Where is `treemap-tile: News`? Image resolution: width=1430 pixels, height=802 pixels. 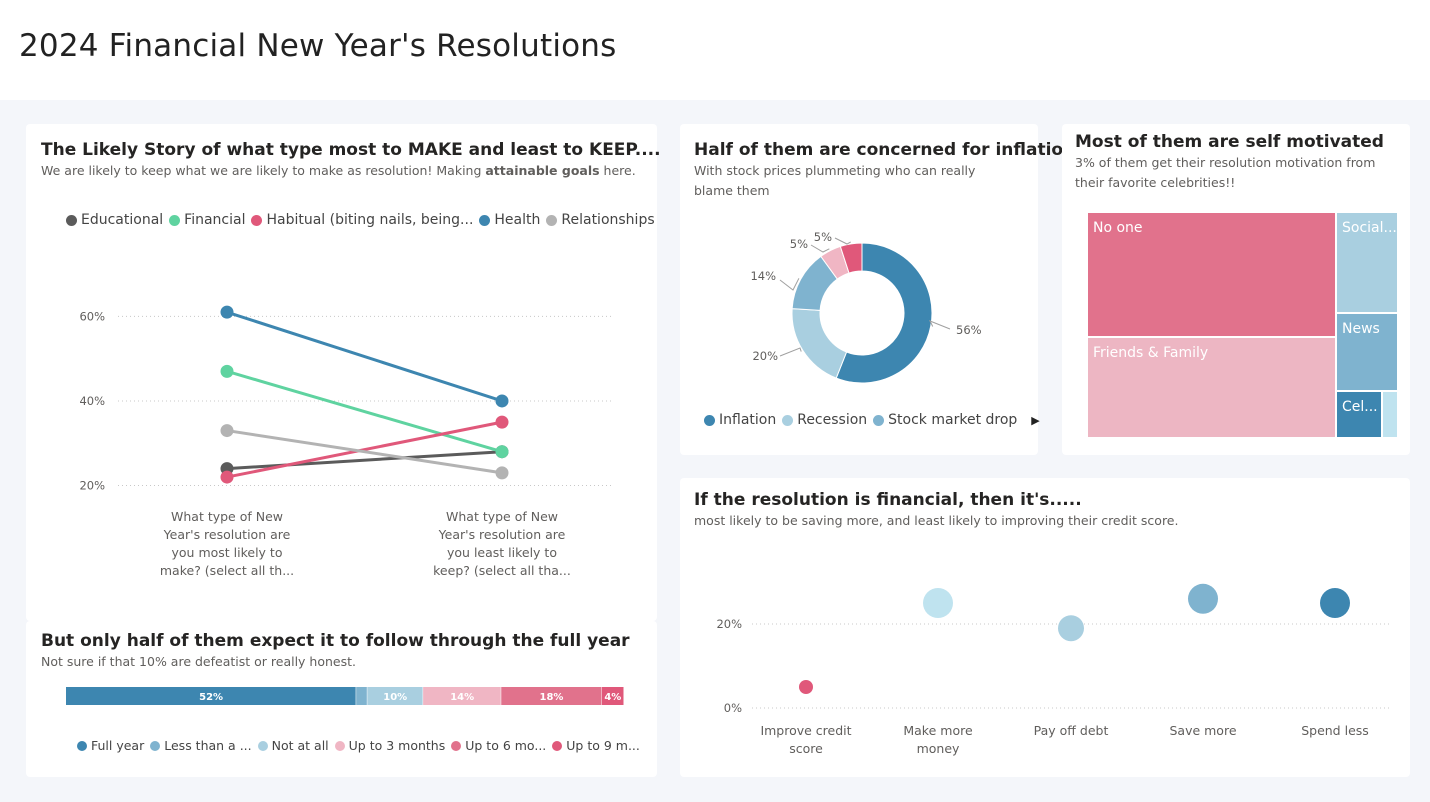 treemap-tile: News is located at coordinates (1367, 352).